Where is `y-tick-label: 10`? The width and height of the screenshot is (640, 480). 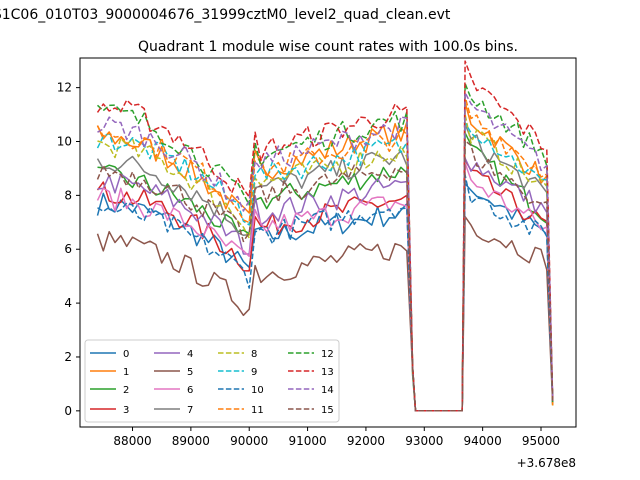 y-tick-label: 10 is located at coordinates (64, 141).